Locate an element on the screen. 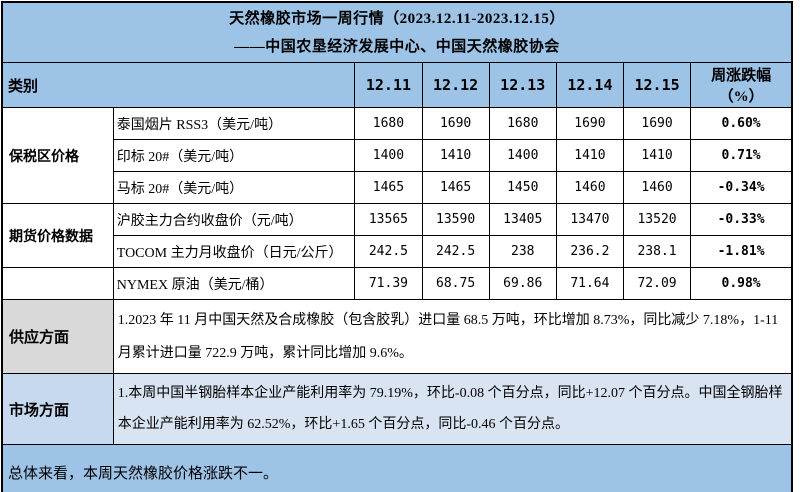 This screenshot has height=492, width=800. price-cell: 13565 is located at coordinates (388, 219).